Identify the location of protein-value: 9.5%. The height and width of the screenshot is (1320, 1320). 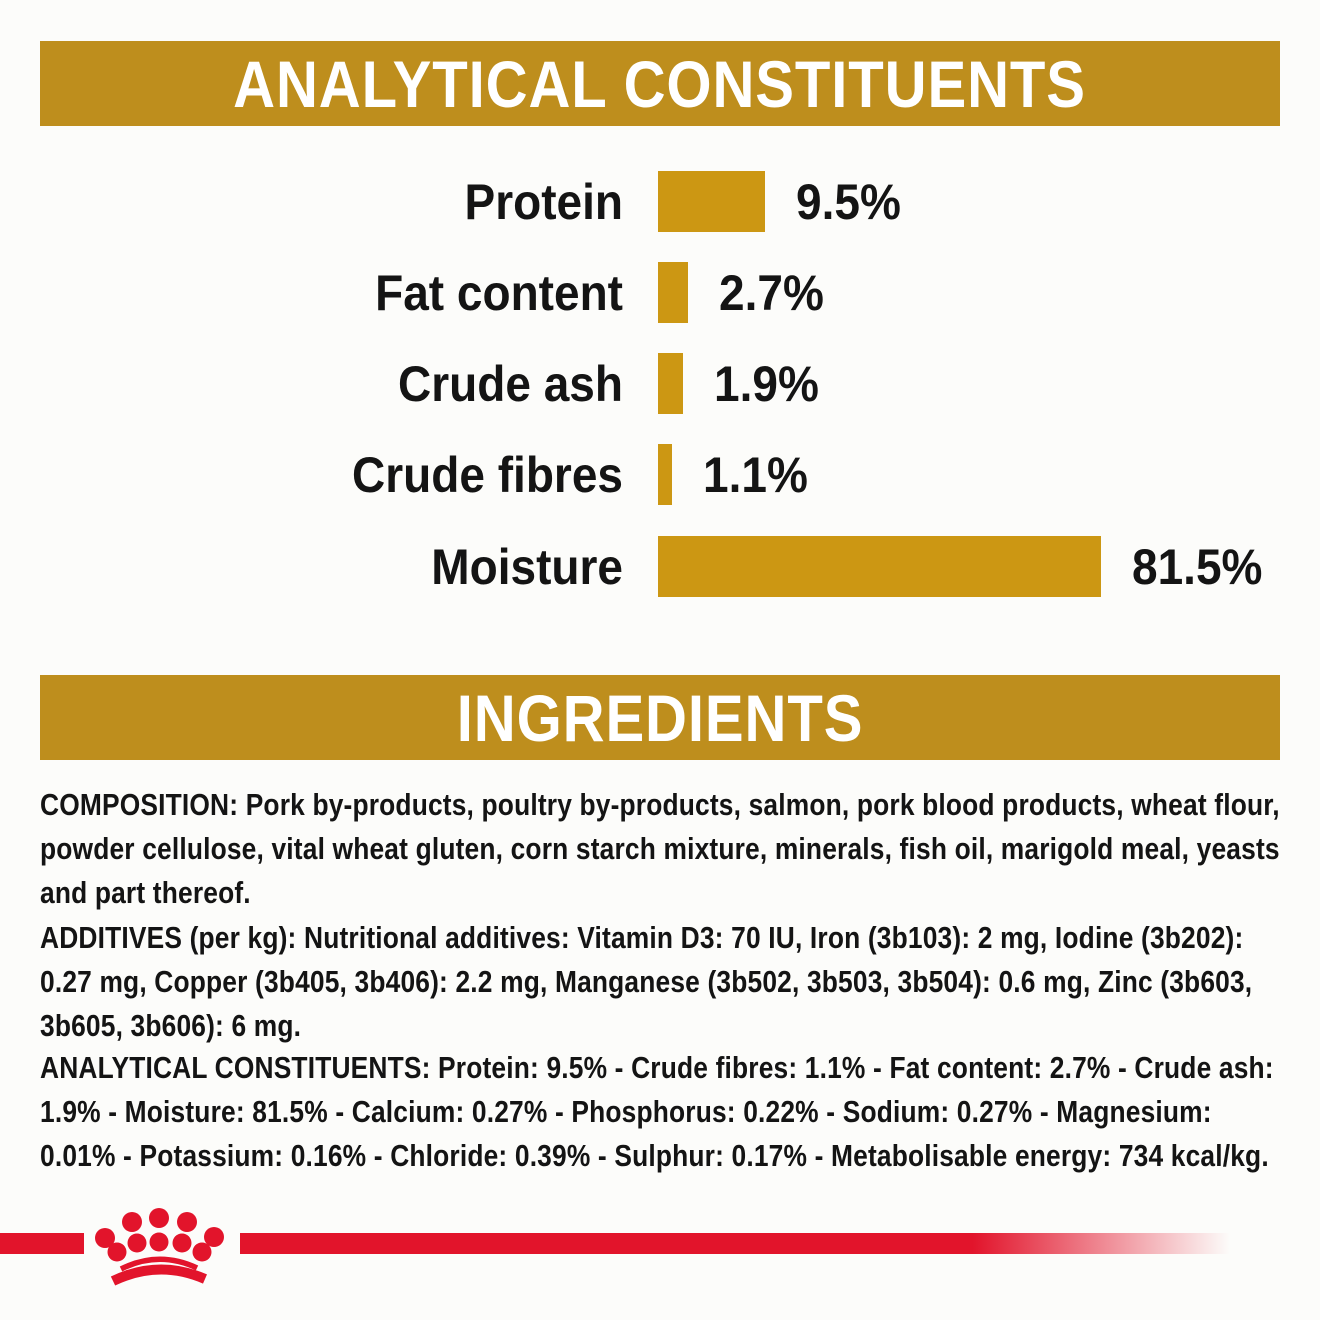
(848, 201).